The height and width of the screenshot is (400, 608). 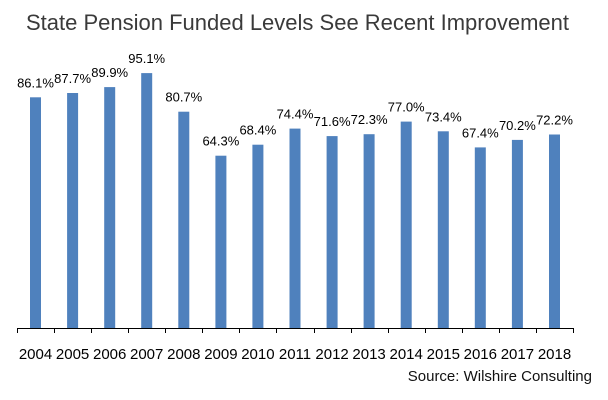 I want to click on data-label-2008: 80.7%, so click(x=183, y=97).